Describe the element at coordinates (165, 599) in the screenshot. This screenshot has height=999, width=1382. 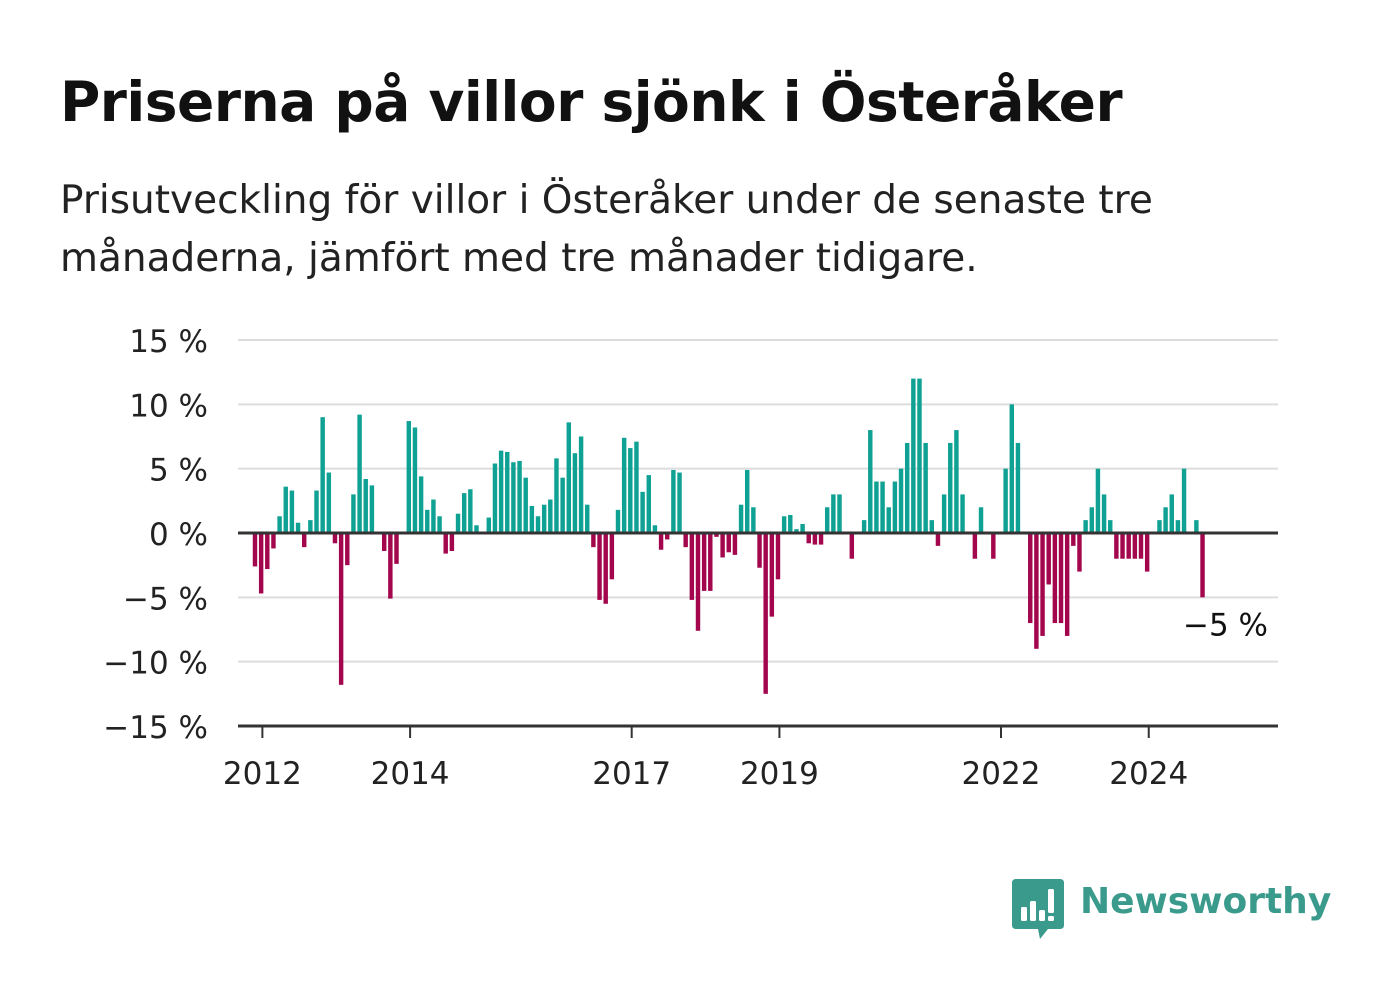
I see `y-tick-label: −5 %` at that location.